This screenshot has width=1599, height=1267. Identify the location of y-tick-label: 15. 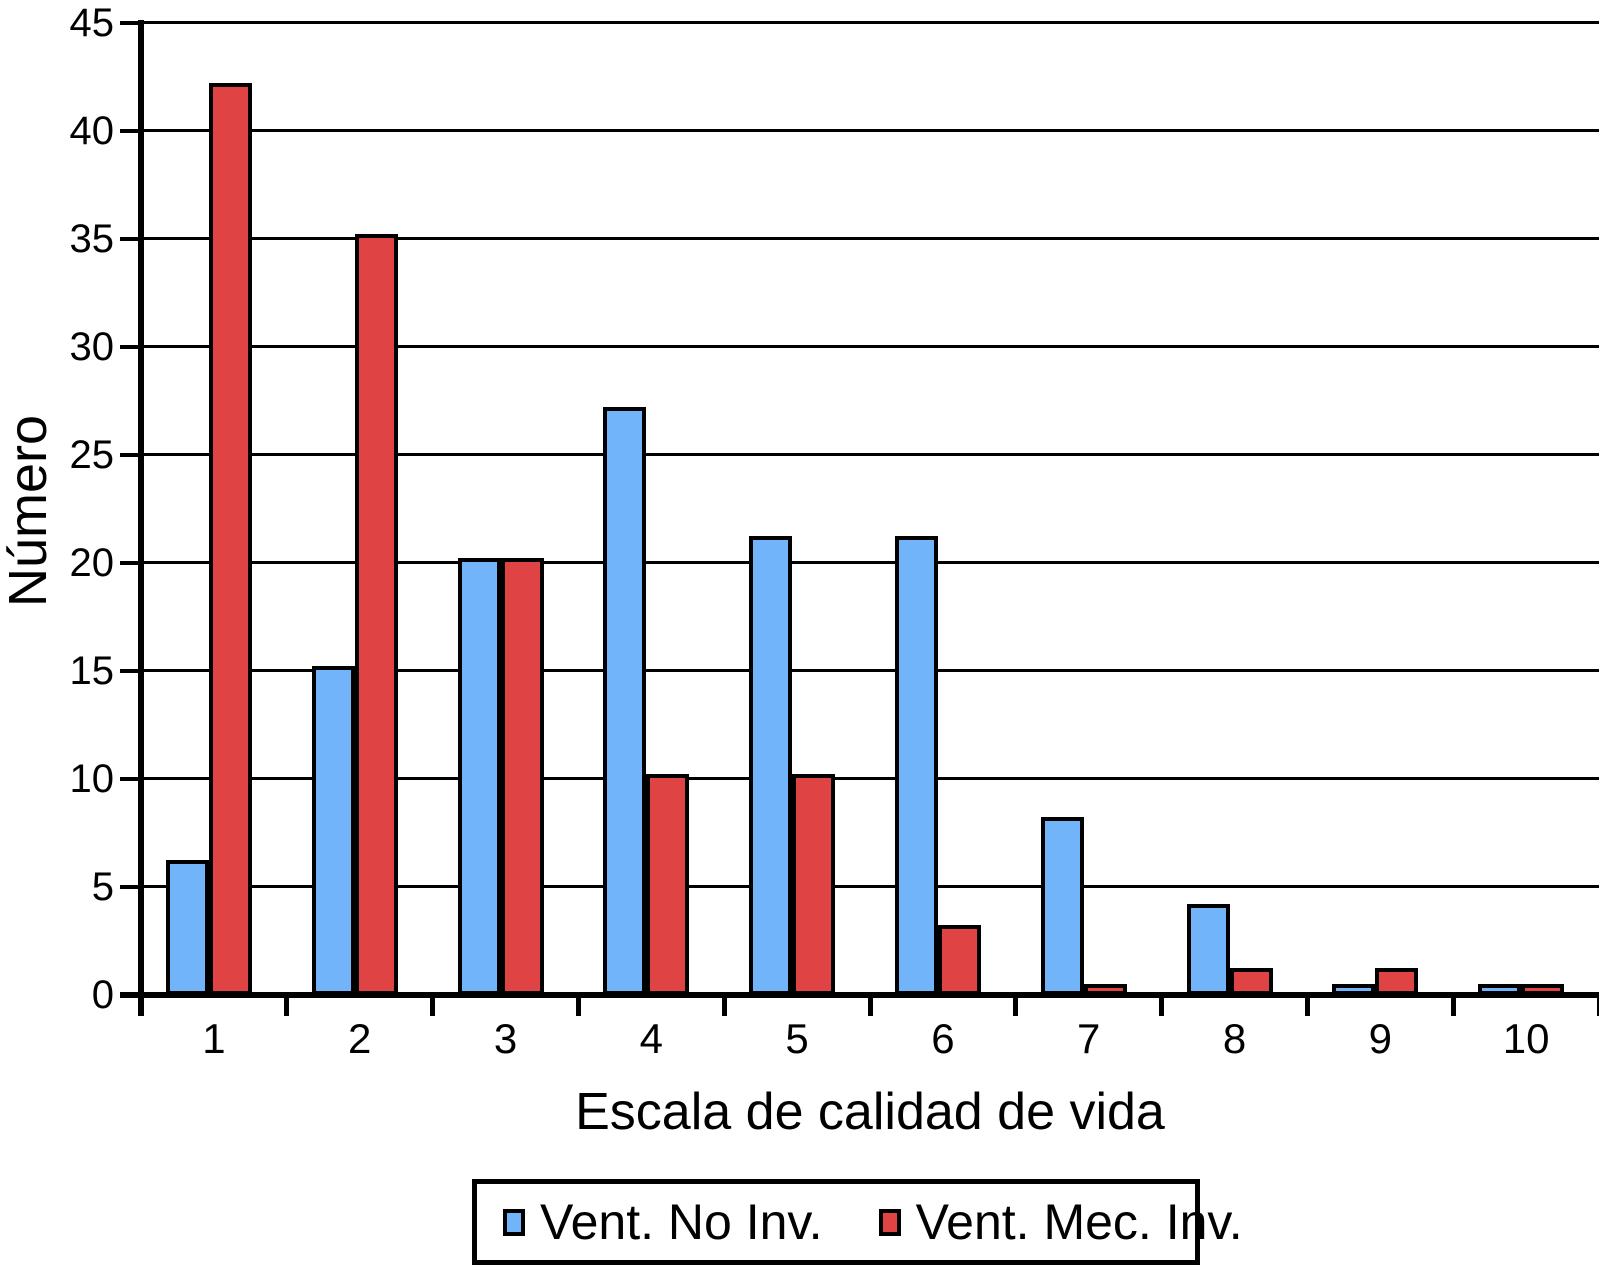
(92, 671).